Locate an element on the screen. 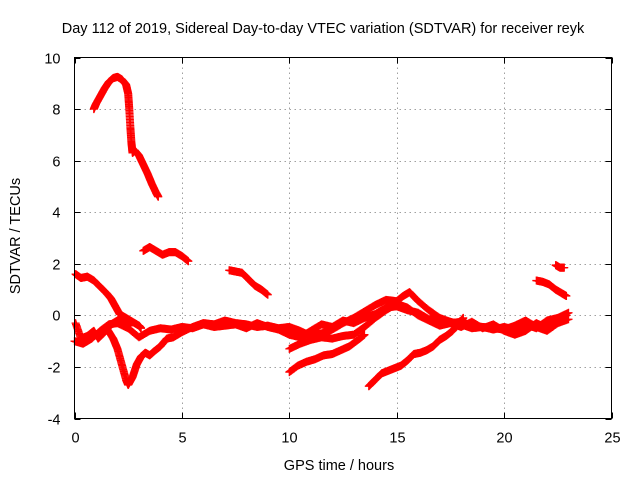 This screenshot has width=640, height=480. series-arc-end is located at coordinates (551, 288).